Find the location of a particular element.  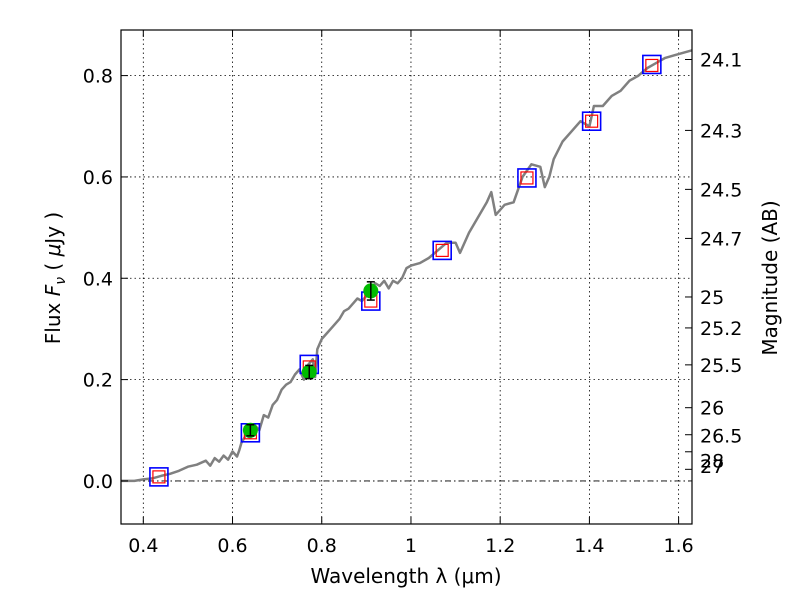

magnitude-tick-label: 28 is located at coordinates (712, 461).